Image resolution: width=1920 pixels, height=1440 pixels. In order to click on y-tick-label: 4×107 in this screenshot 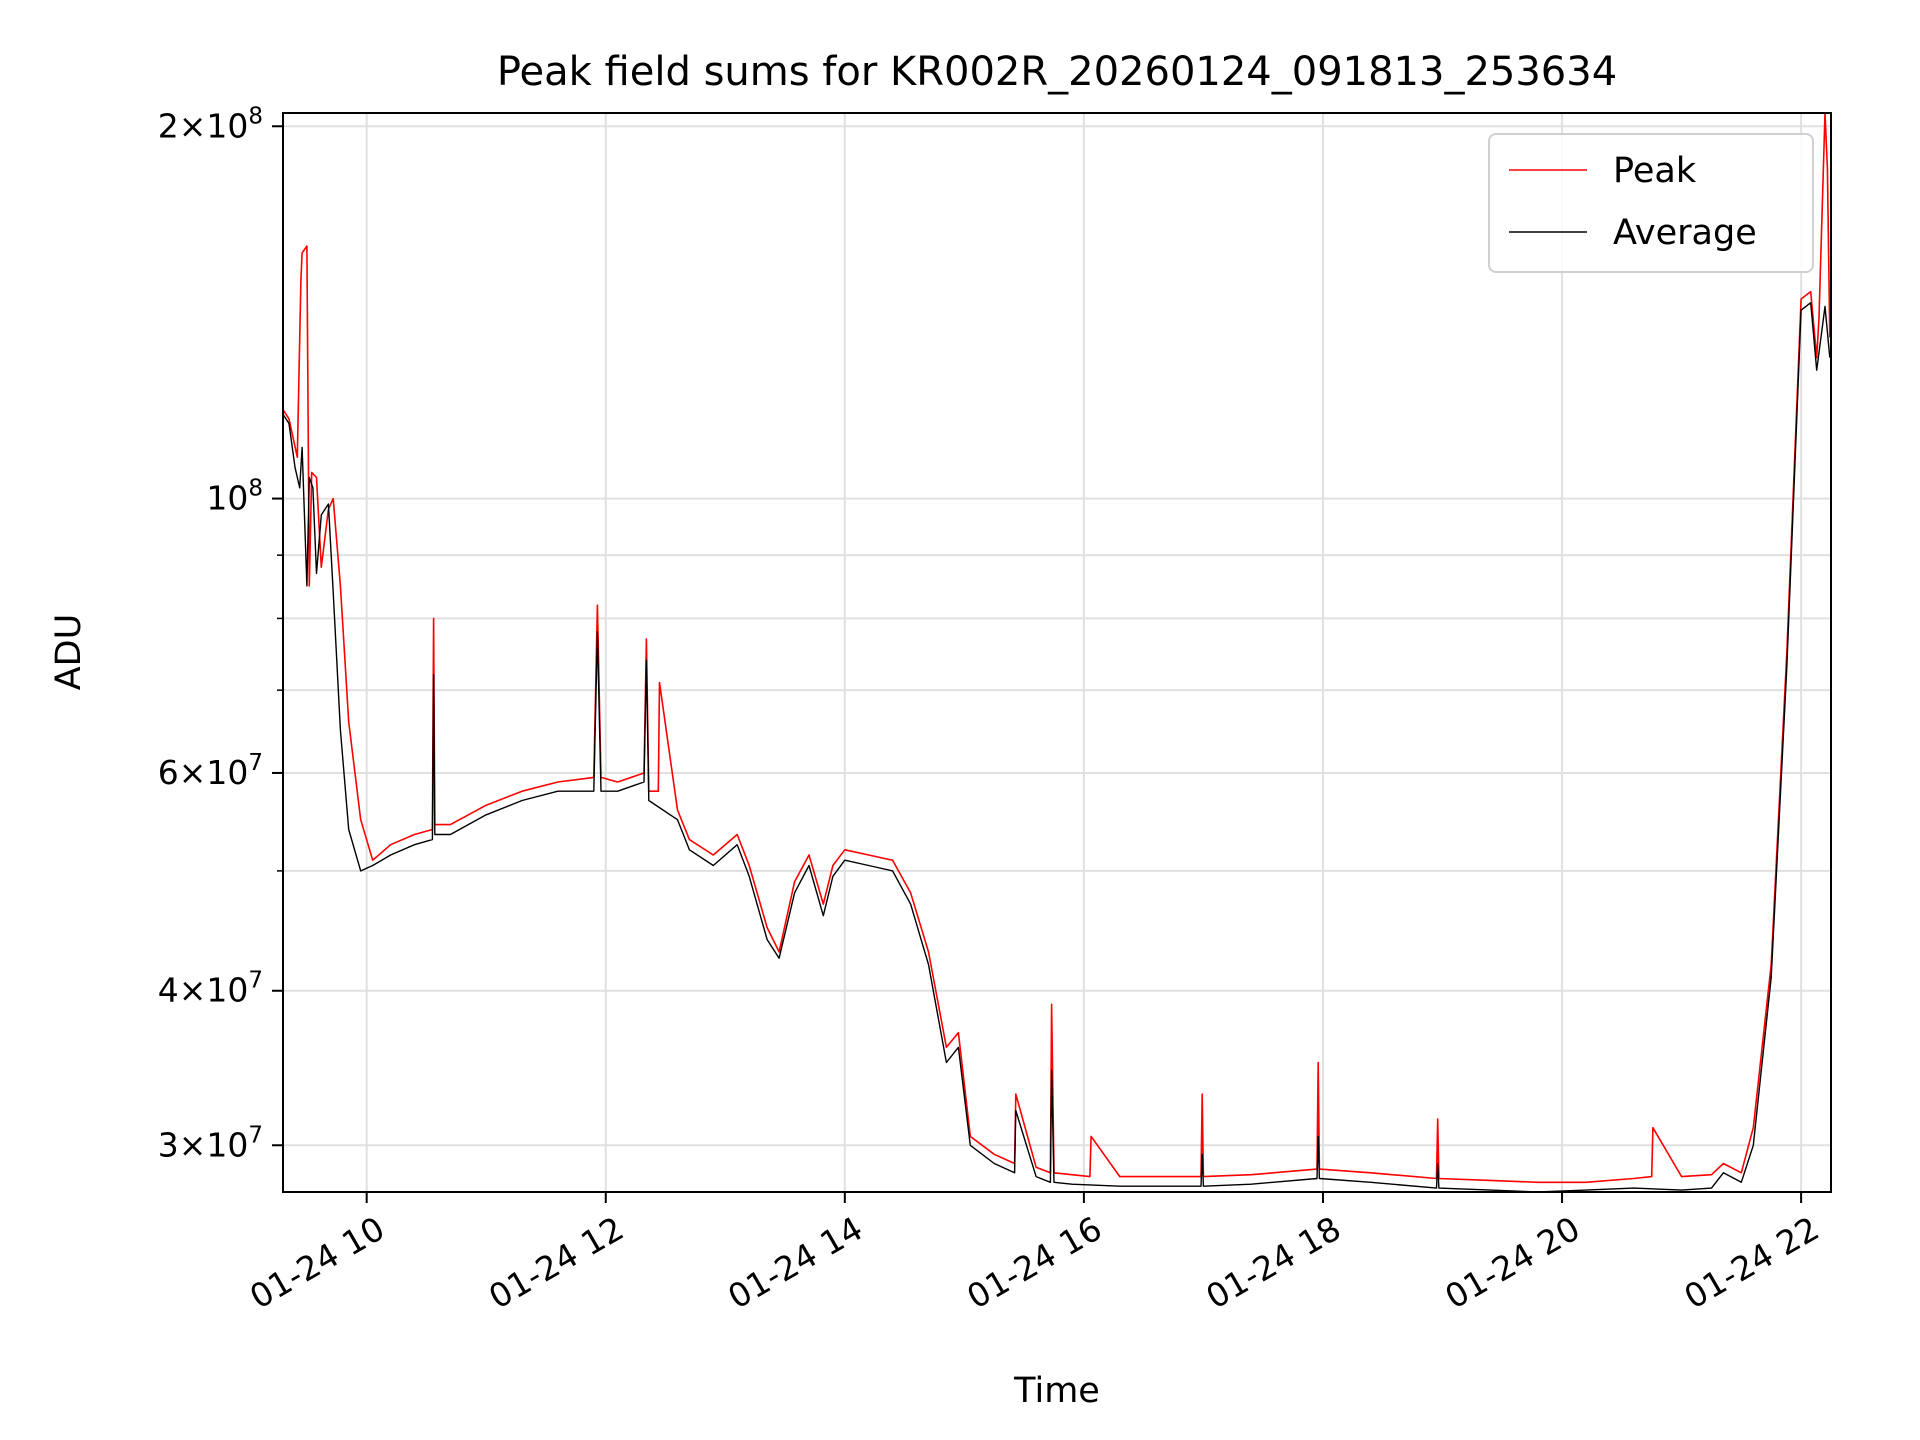, I will do `click(210, 989)`.